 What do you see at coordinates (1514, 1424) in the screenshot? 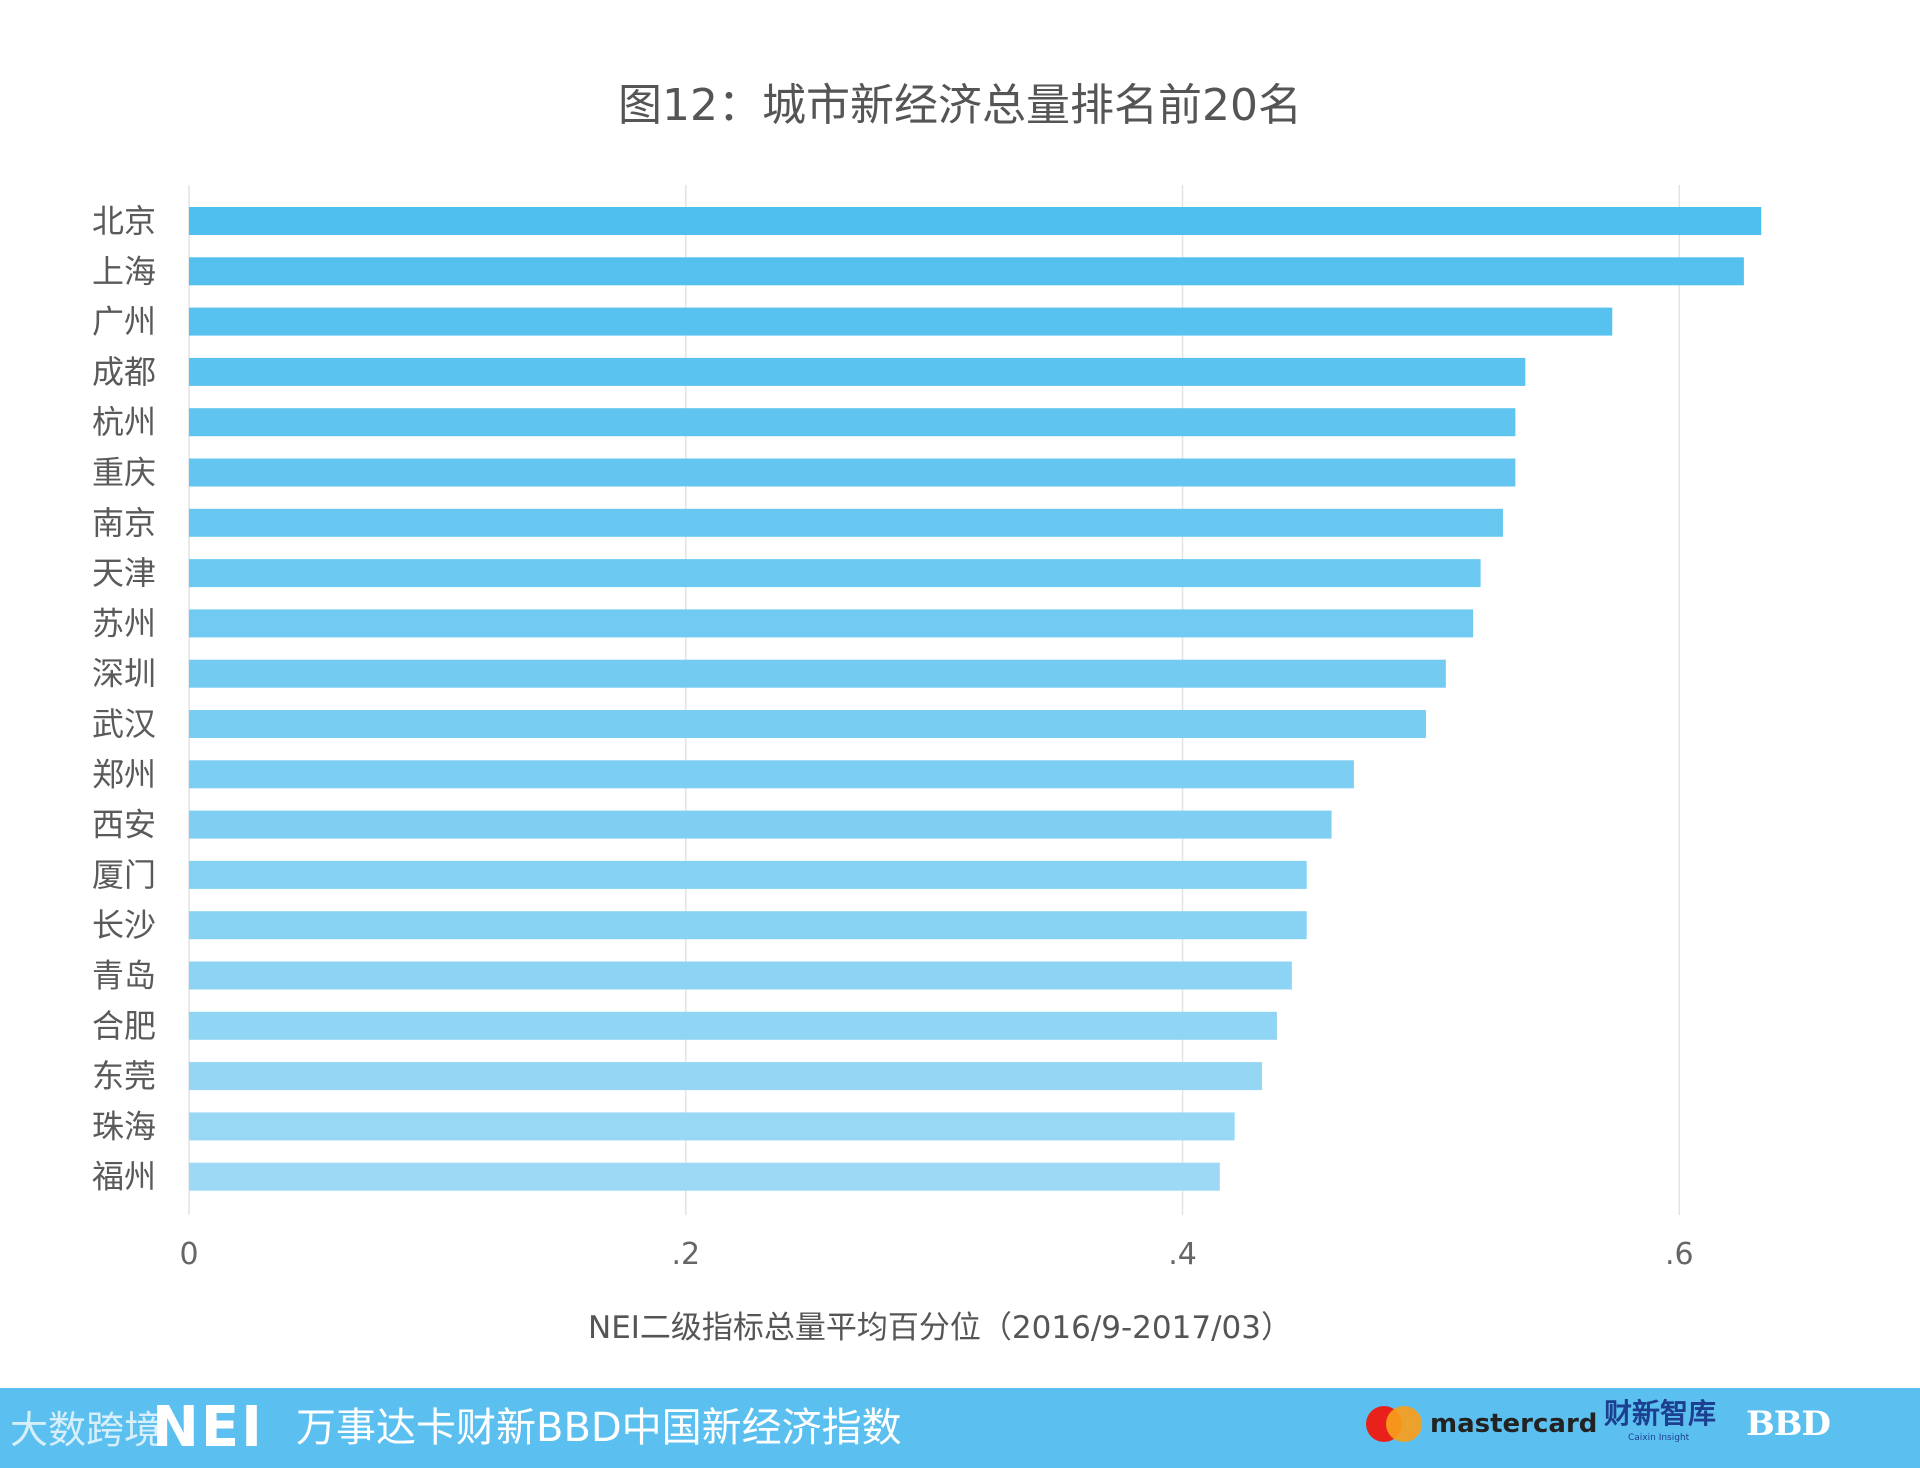
I see `mastercard-logo-text: mastercard` at bounding box center [1514, 1424].